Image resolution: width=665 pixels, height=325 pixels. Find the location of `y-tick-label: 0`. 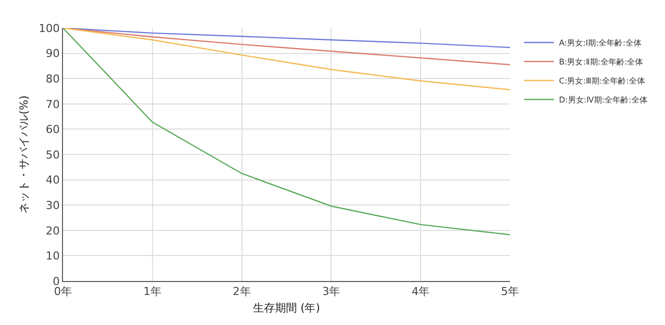

y-tick-label: 0 is located at coordinates (56, 281).